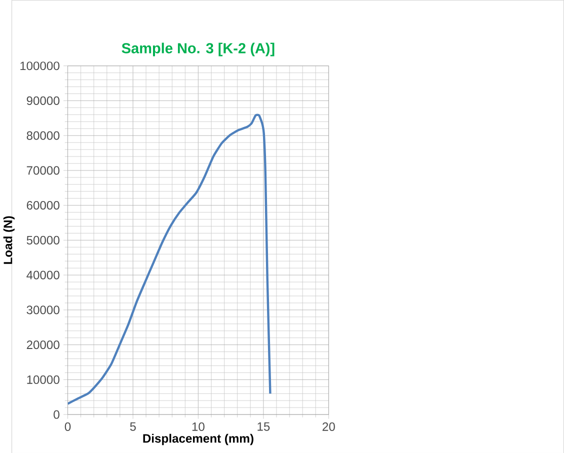 The width and height of the screenshot is (564, 453). Describe the element at coordinates (9, 240) in the screenshot. I see `y-axis-title: Load (N)` at that location.